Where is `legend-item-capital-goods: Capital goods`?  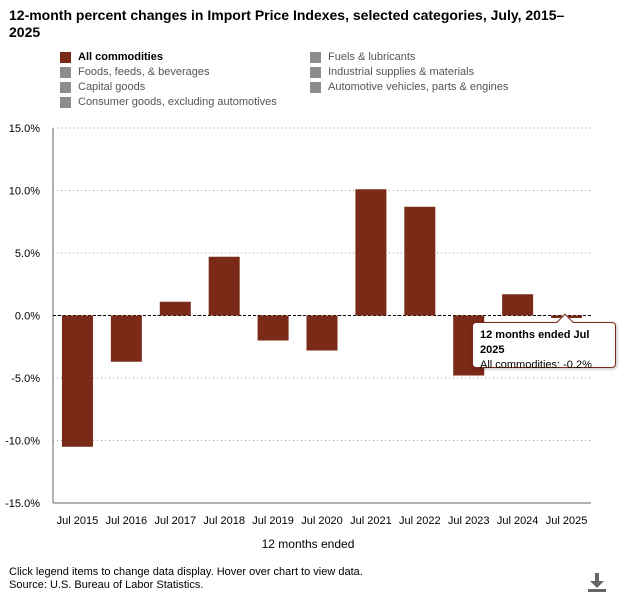 legend-item-capital-goods: Capital goods is located at coordinates (102, 87).